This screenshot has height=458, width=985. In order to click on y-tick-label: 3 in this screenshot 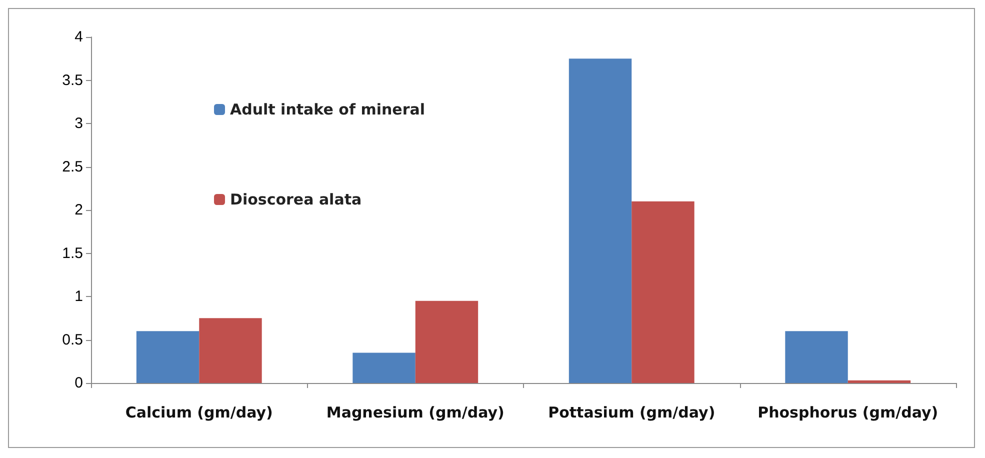, I will do `click(78, 123)`.